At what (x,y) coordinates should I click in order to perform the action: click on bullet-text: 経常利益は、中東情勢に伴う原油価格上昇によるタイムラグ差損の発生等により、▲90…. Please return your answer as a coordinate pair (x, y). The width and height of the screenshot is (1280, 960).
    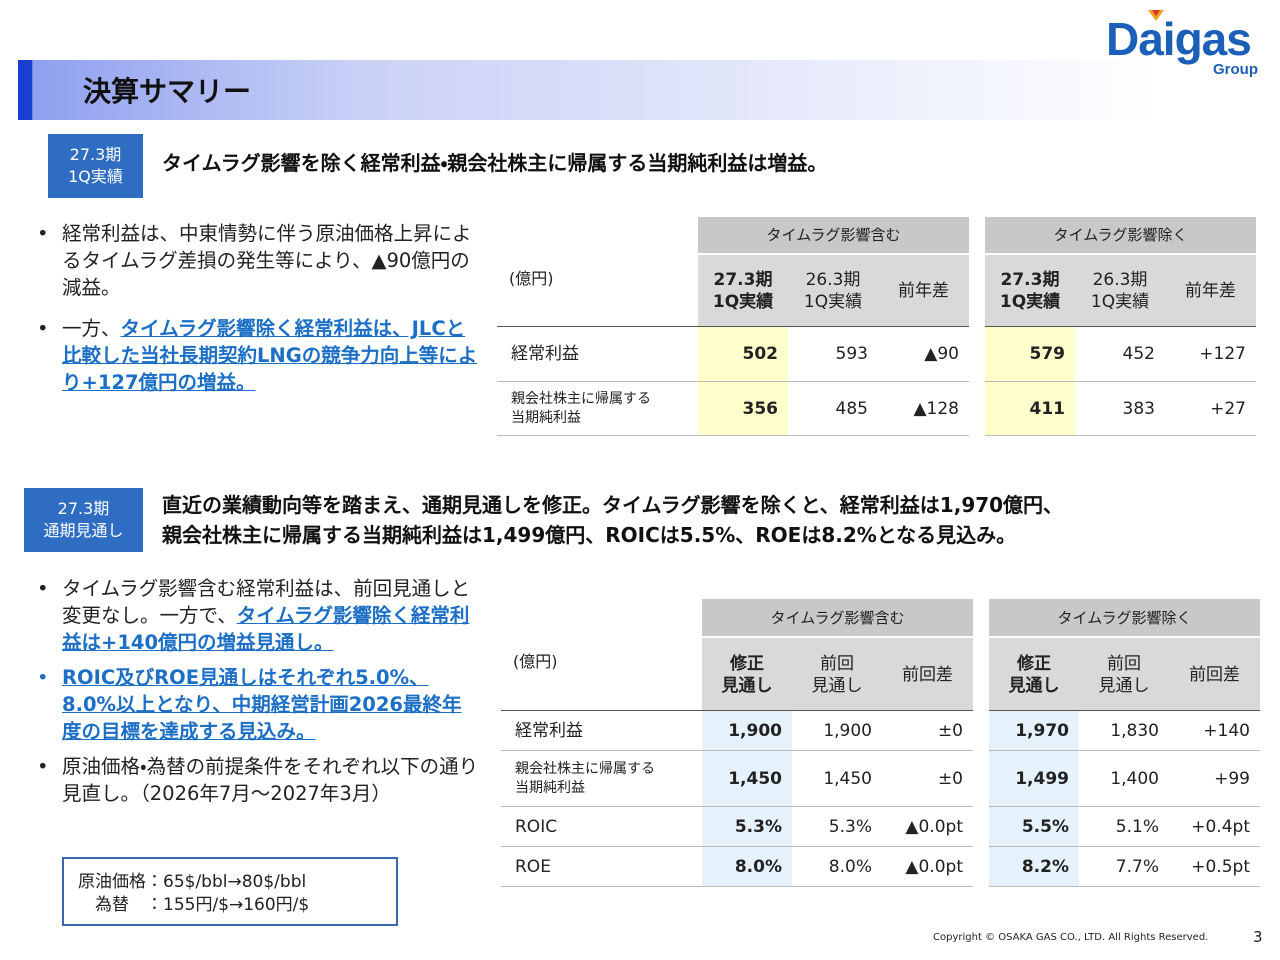
    Looking at the image, I should click on (267, 260).